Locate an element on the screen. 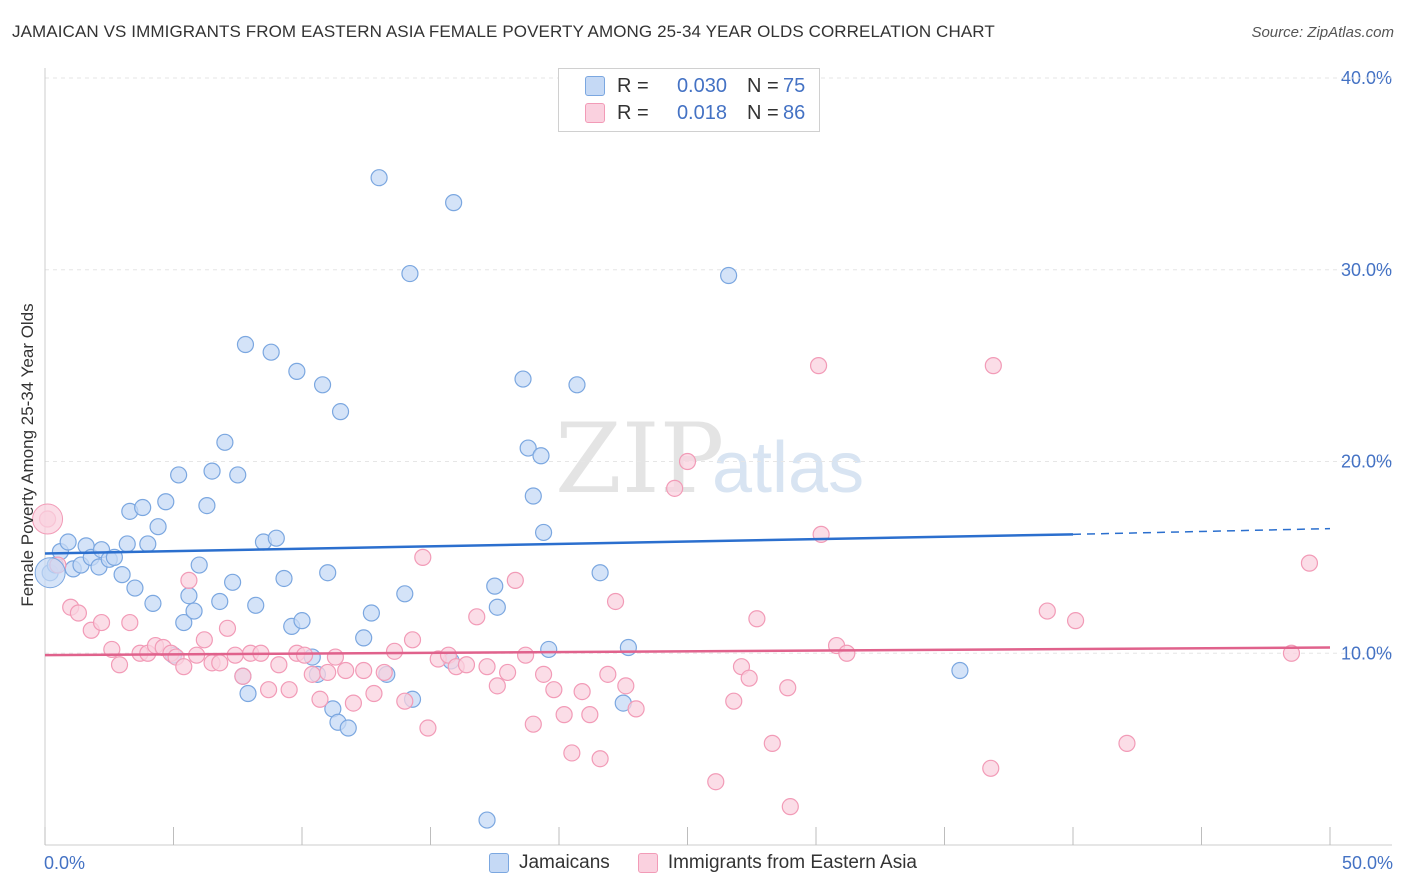  series-swatch-eastern-asia is located at coordinates (647, 863).